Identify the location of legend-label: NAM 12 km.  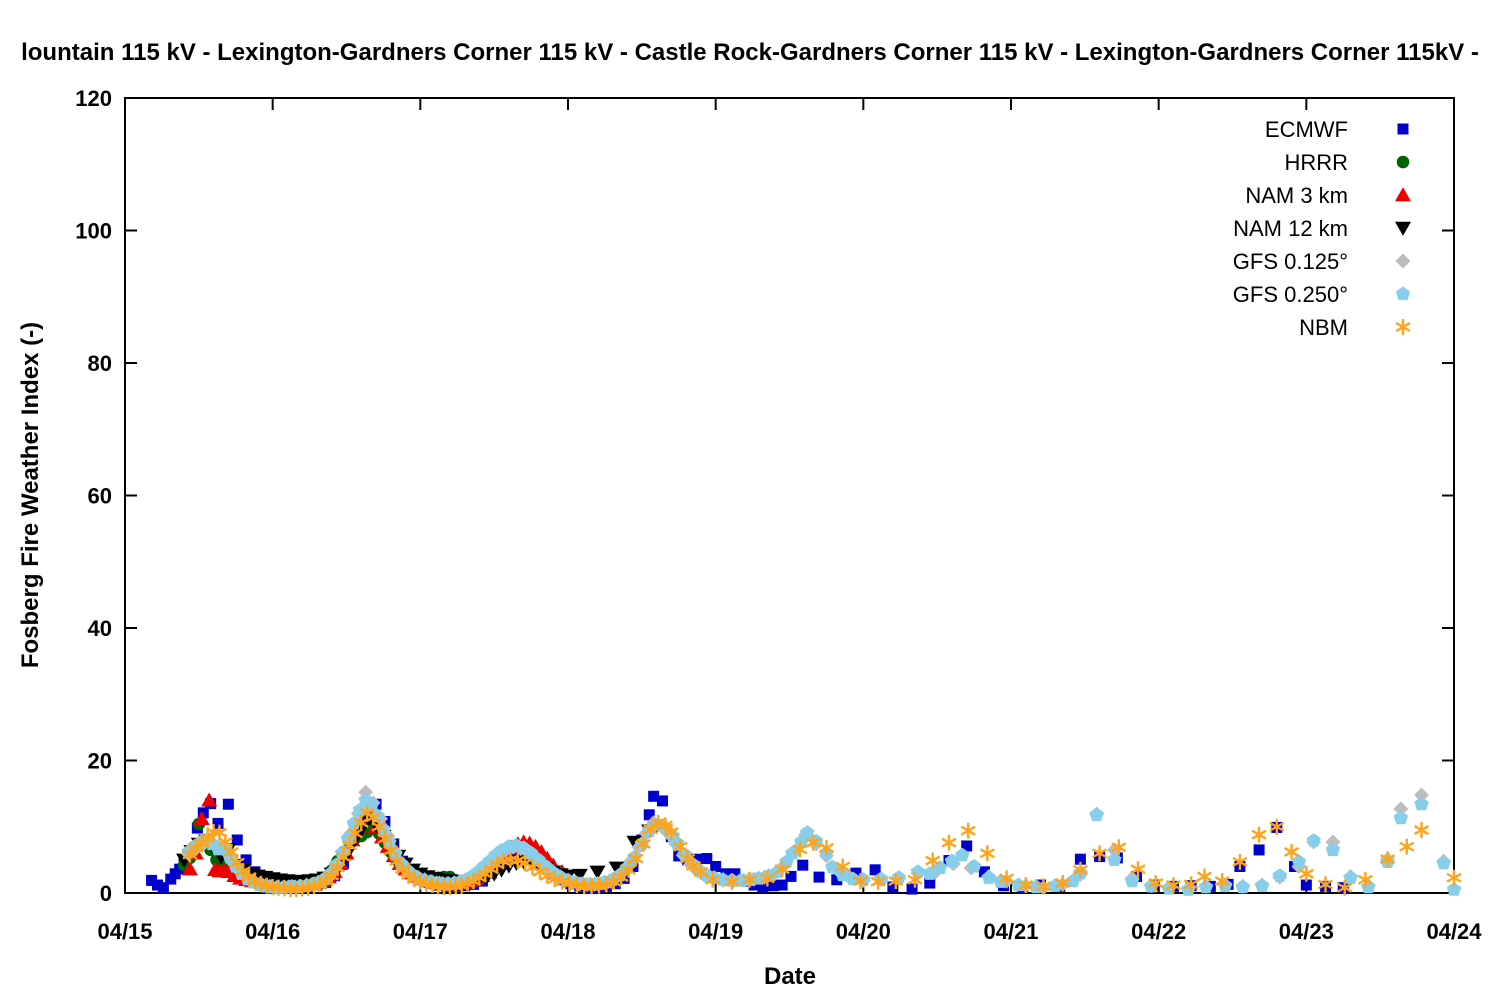
(1290, 228).